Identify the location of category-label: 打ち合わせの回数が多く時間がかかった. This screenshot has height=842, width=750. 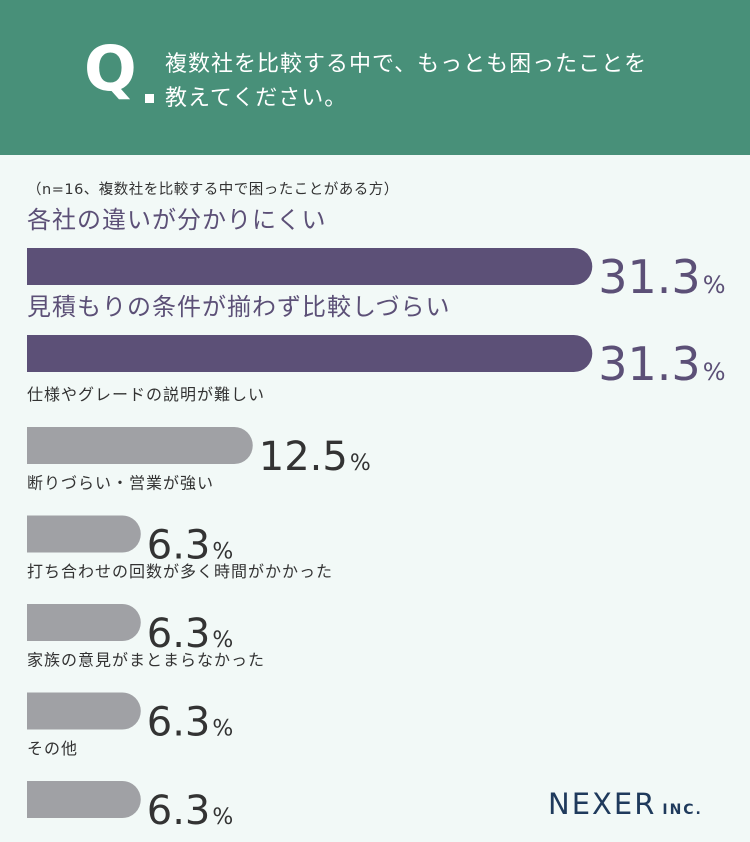
(180, 571).